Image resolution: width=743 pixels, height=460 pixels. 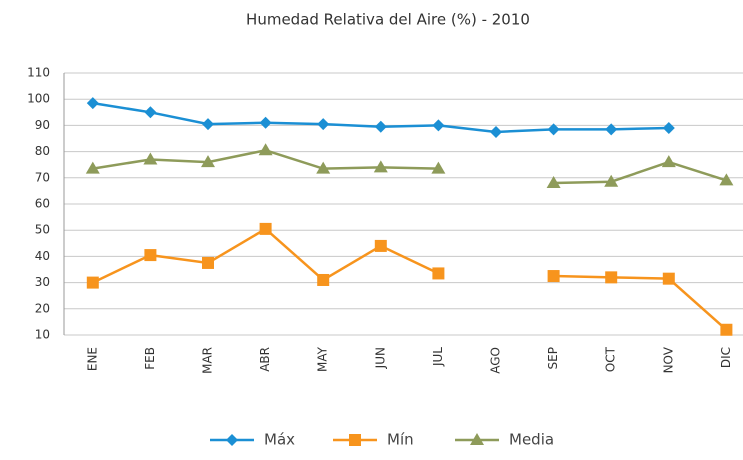 What do you see at coordinates (42, 282) in the screenshot?
I see `y-tick-label: 30` at bounding box center [42, 282].